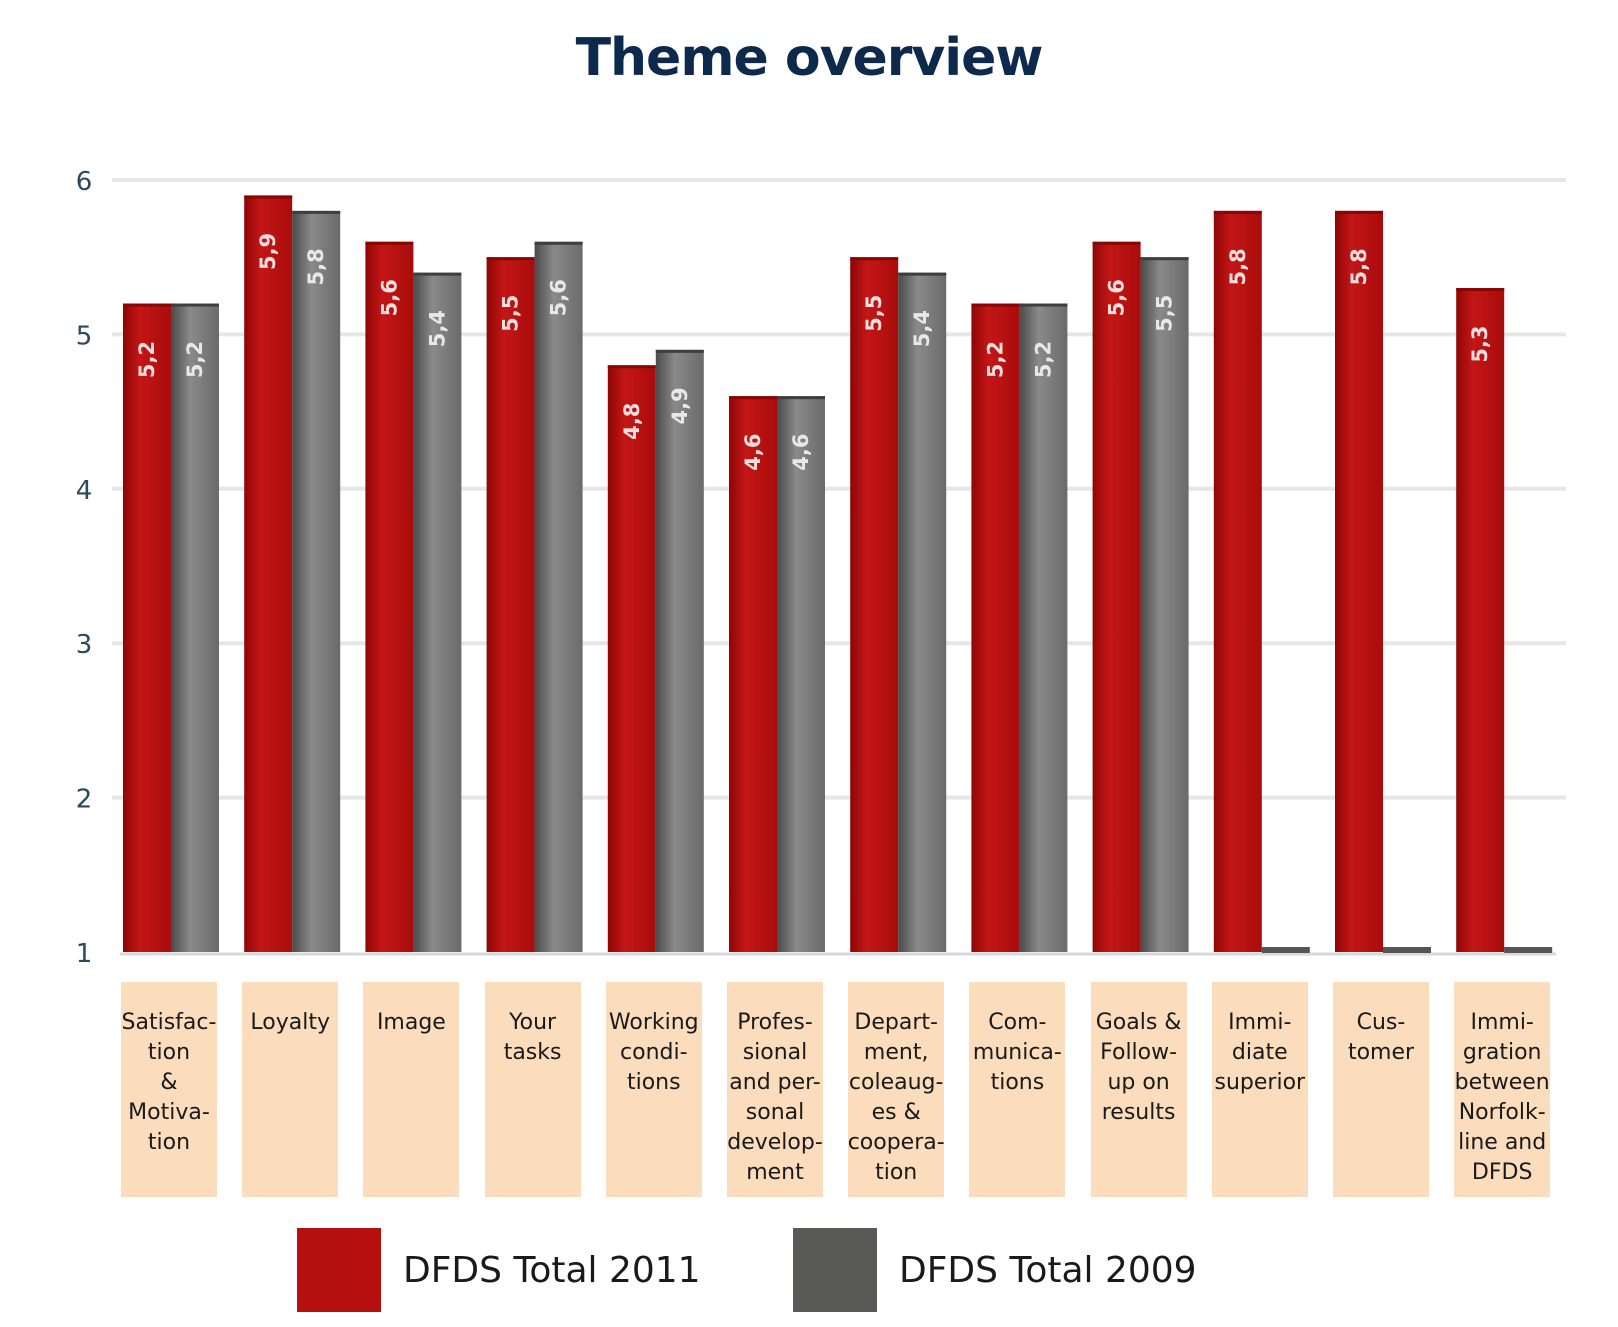  What do you see at coordinates (552, 1270) in the screenshot?
I see `legend-label-2011: DFDS Total 2011` at bounding box center [552, 1270].